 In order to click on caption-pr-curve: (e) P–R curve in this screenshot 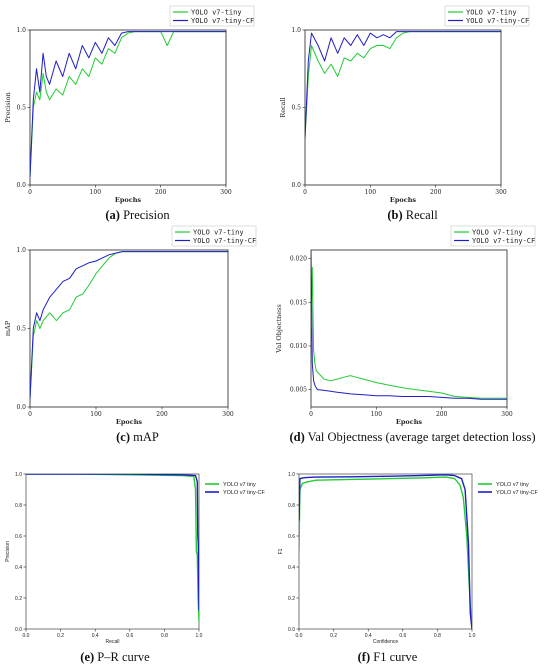, I will do `click(115, 657)`.